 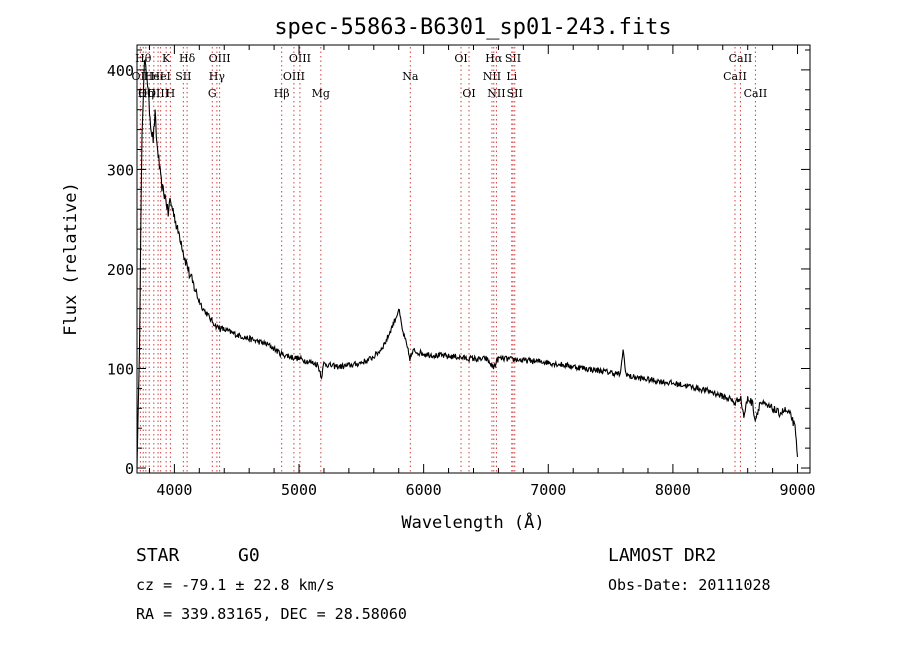 What do you see at coordinates (129, 469) in the screenshot?
I see `y-tick-label: 0` at bounding box center [129, 469].